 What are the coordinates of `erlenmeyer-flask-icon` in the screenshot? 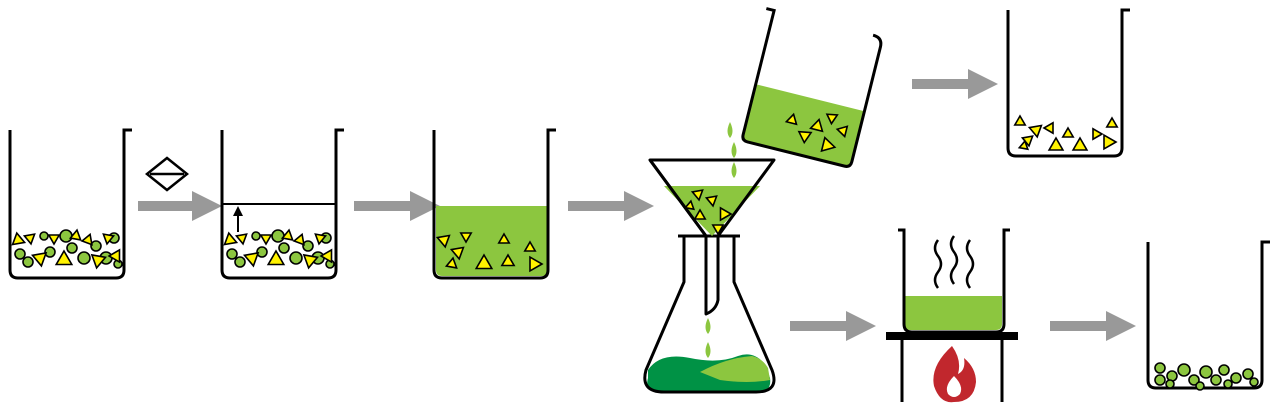 It's located at (709, 314).